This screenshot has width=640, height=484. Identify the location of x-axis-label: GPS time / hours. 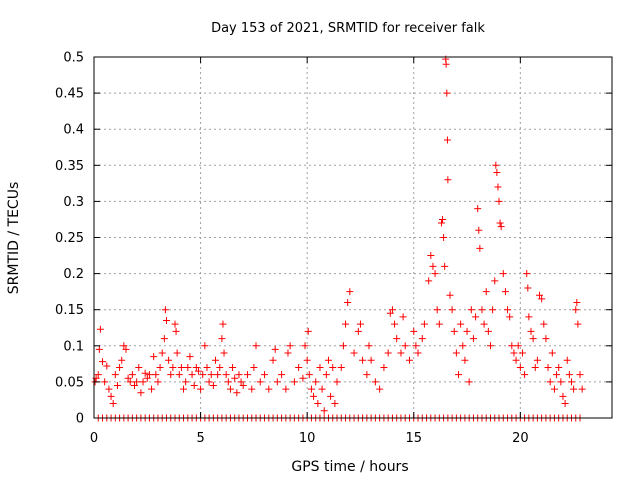
(349, 467).